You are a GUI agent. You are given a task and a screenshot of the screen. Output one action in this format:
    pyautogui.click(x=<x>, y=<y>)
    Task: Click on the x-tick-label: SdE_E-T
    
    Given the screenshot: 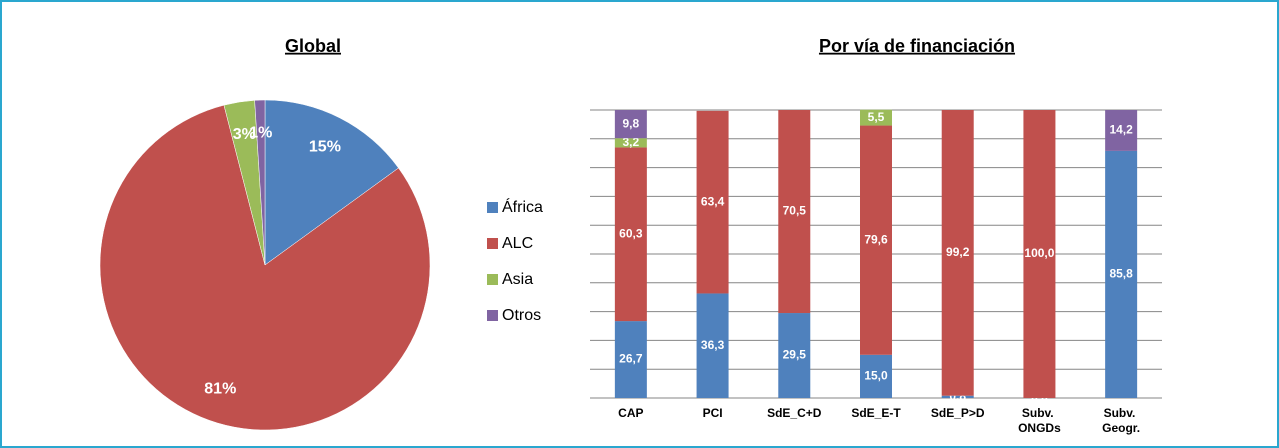 What is the action you would take?
    pyautogui.click(x=876, y=413)
    